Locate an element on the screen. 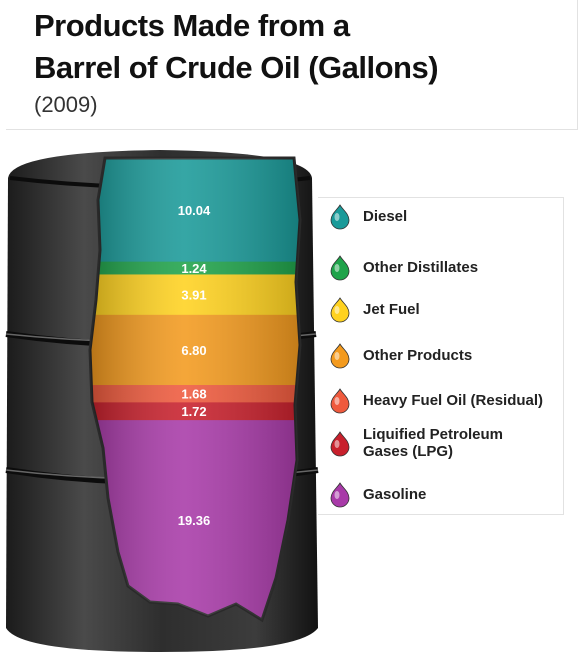 This screenshot has width=580, height=660. legend-label: Diesel is located at coordinates (385, 216).